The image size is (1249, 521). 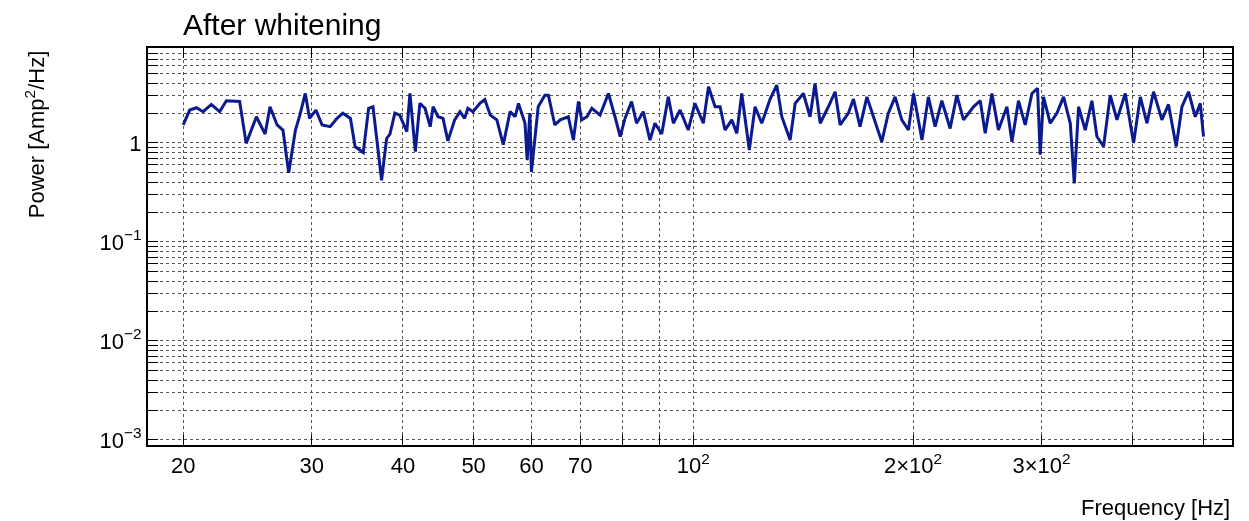 I want to click on y-tick-label: 10$^{−3}$, so click(x=120, y=438).